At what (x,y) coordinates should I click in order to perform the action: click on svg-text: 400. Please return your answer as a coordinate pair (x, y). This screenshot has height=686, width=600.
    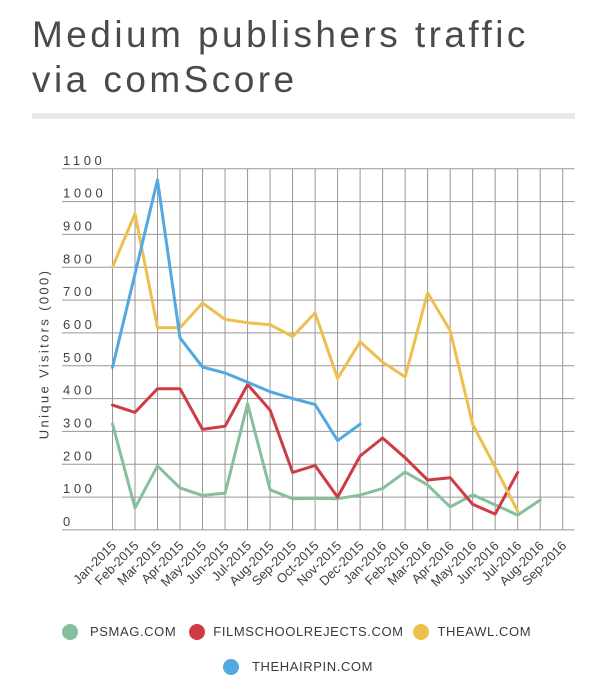
    Looking at the image, I should click on (79, 390).